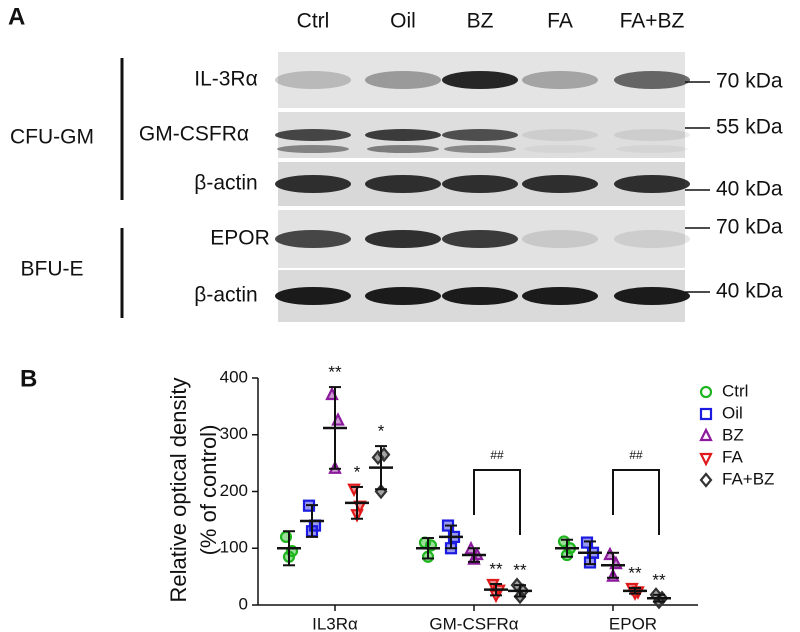 The width and height of the screenshot is (800, 632). Describe the element at coordinates (234, 547) in the screenshot. I see `y-tick-label: 100` at that location.